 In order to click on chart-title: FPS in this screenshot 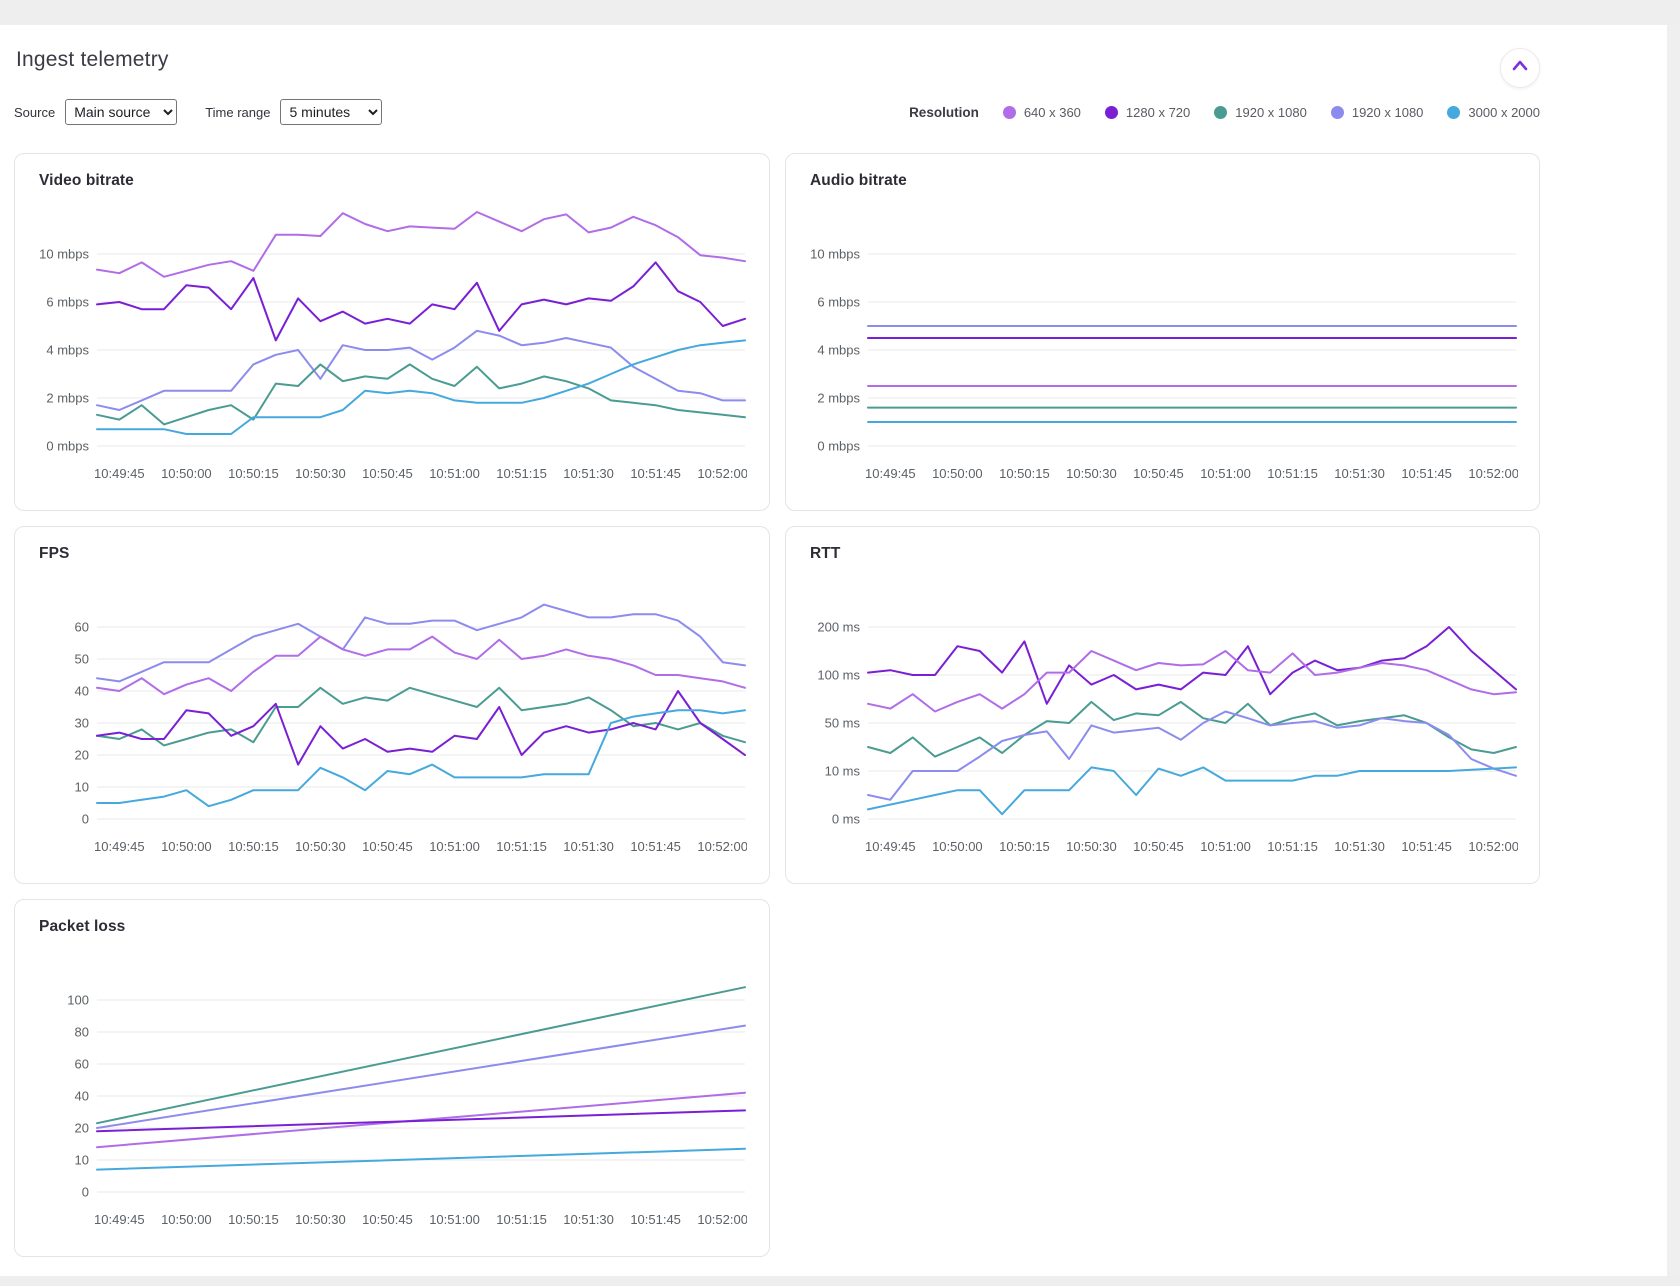, I will do `click(54, 553)`.